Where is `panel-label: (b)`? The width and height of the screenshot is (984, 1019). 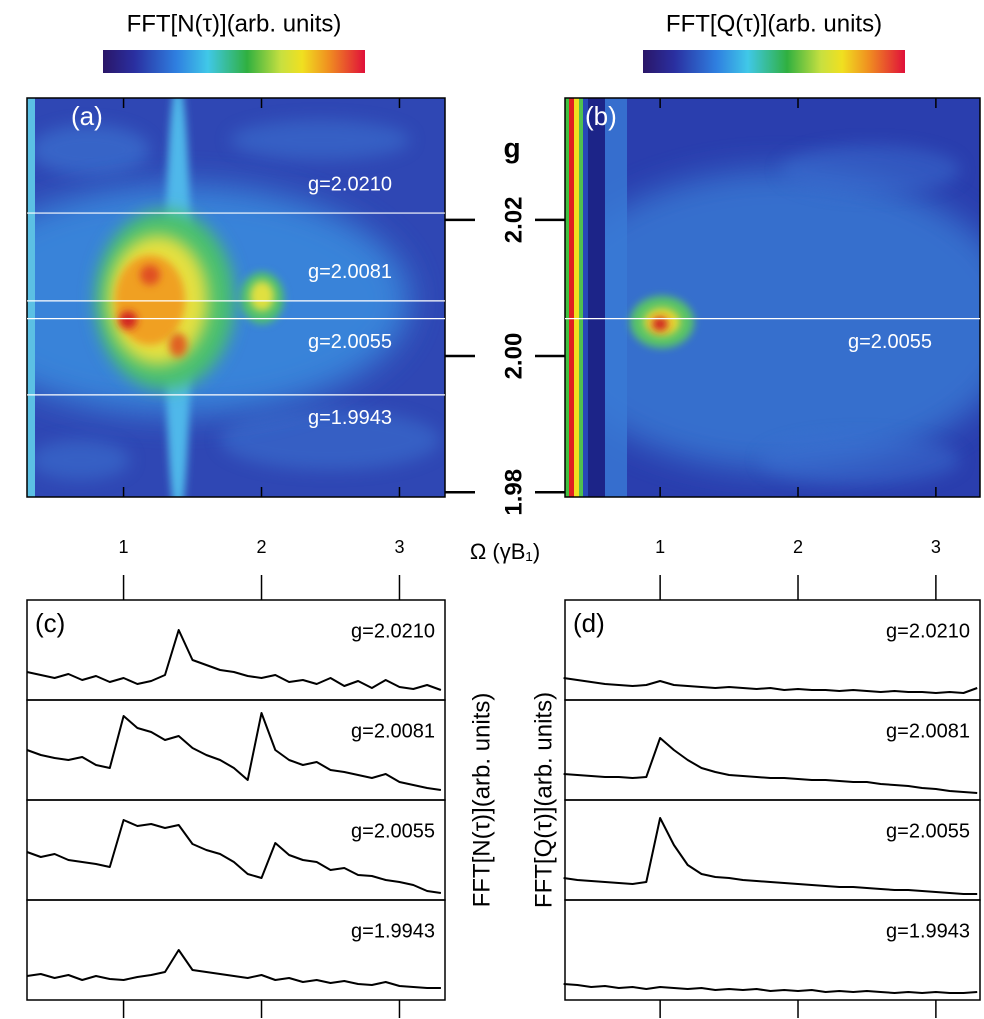 panel-label: (b) is located at coordinates (601, 116).